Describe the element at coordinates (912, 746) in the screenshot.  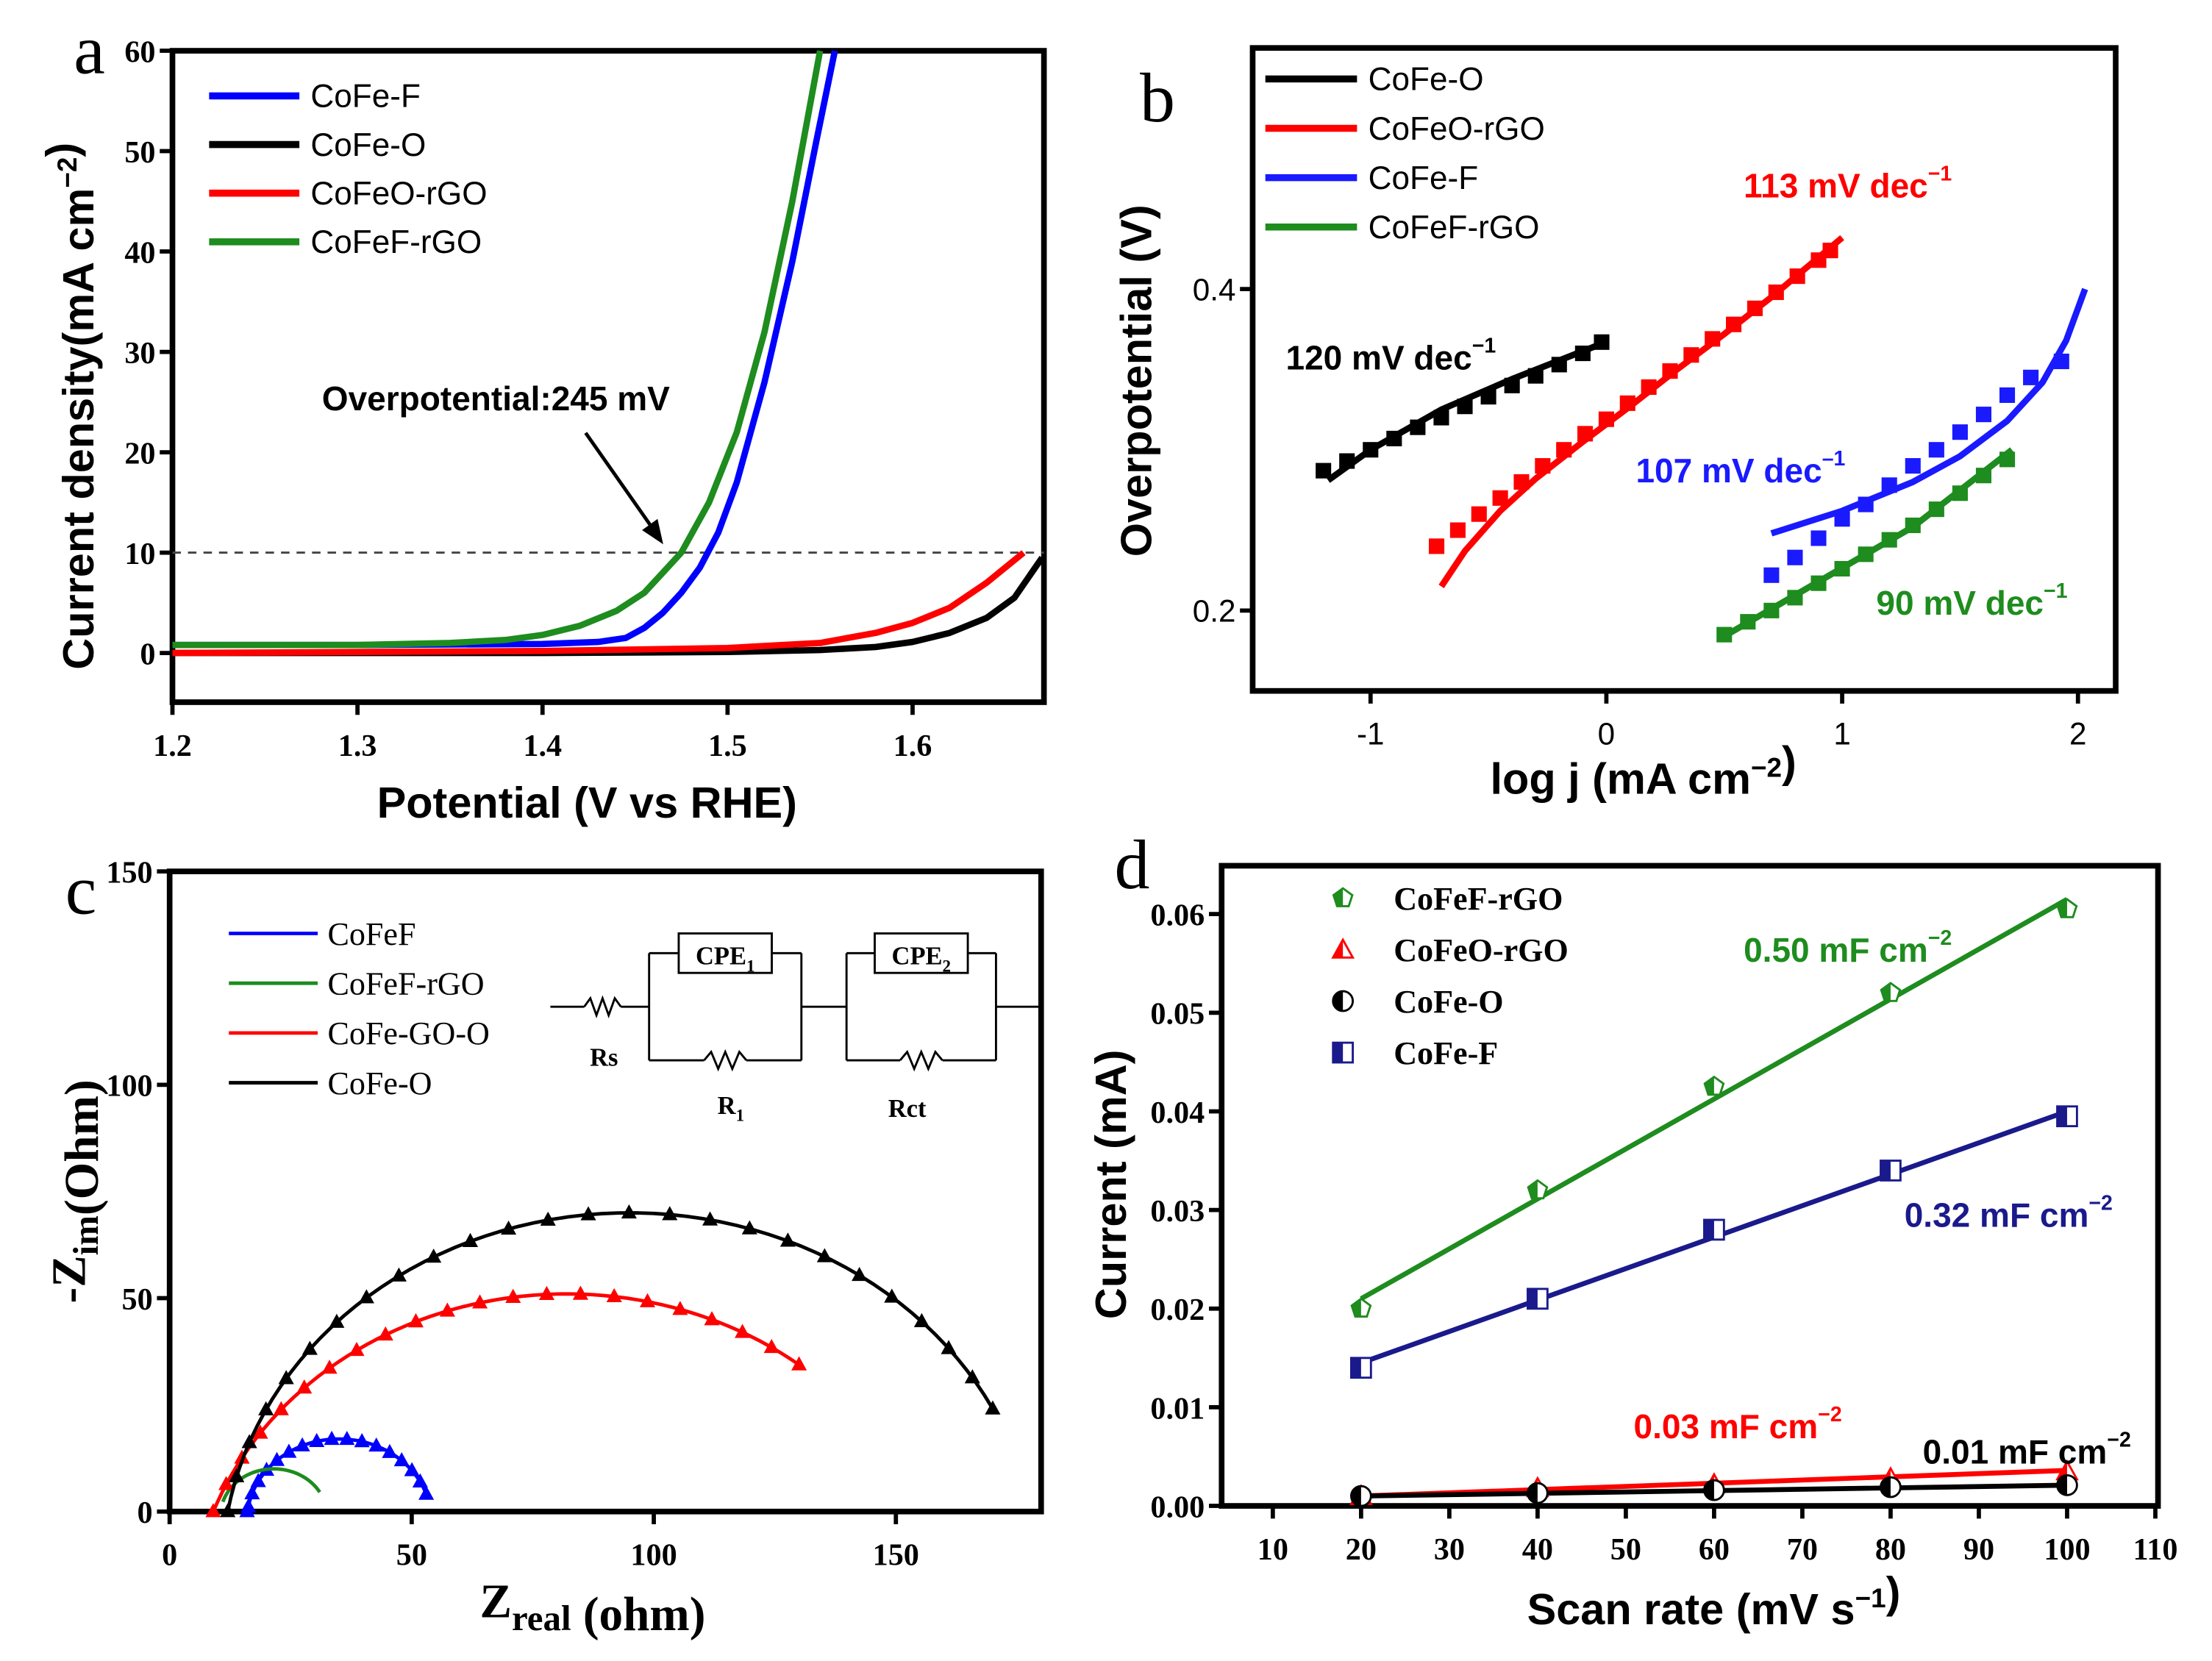
I see `x-tick-label: 1.6` at that location.